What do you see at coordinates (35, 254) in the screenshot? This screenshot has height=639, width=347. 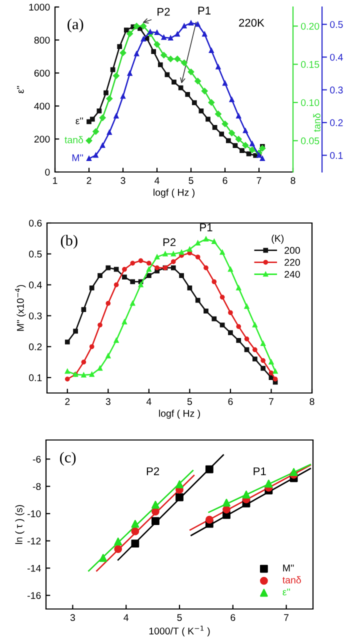 I see `y-tick-label: 0.5` at bounding box center [35, 254].